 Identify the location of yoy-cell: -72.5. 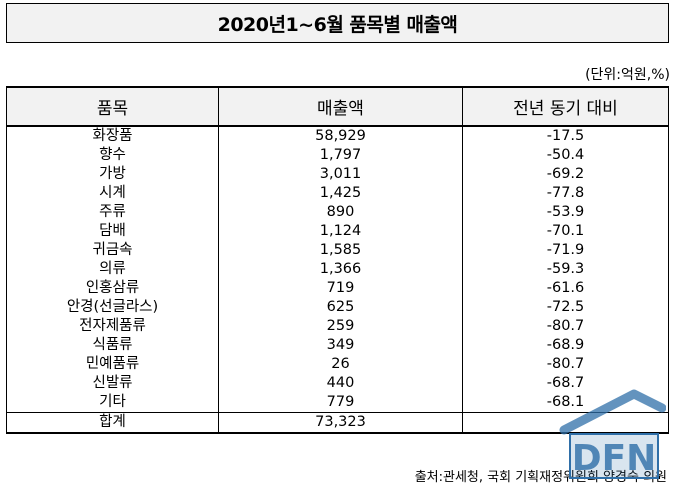
(565, 307).